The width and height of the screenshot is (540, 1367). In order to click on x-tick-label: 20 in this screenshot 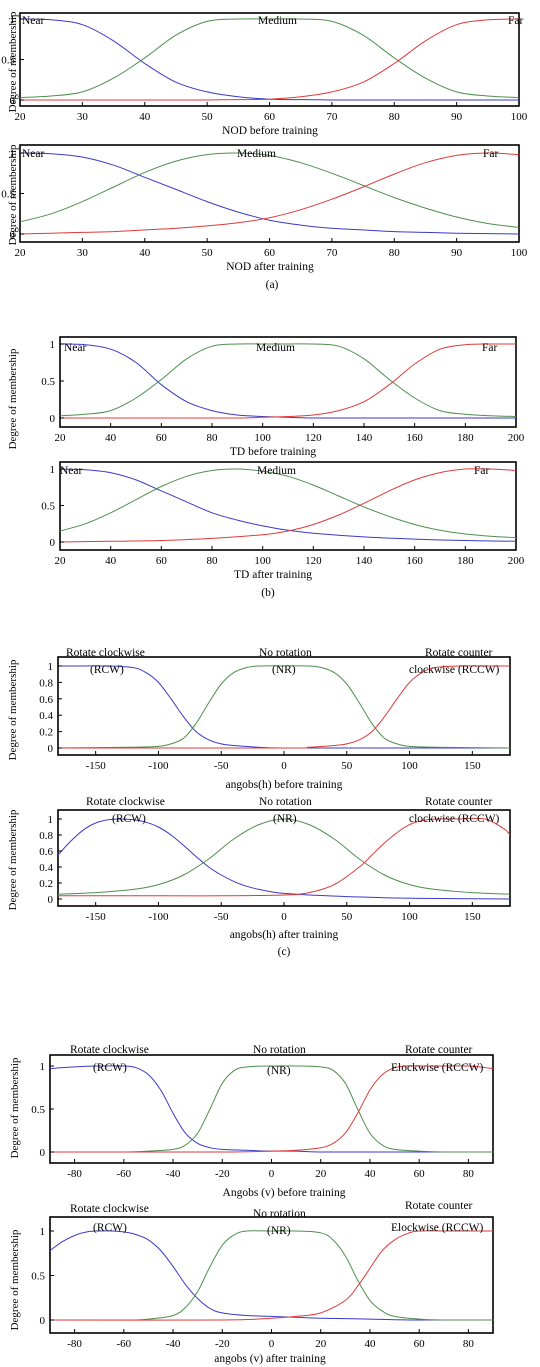, I will do `click(321, 1344)`.